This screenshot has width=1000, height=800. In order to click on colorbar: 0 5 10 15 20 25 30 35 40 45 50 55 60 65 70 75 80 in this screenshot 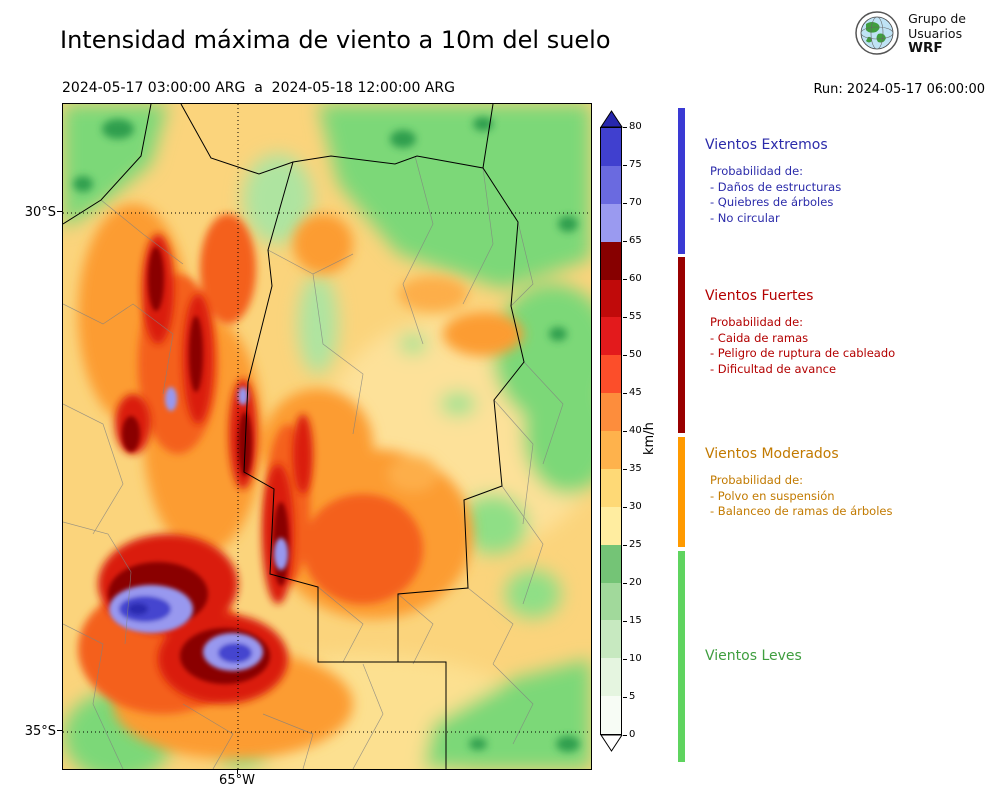, I will do `click(645, 440)`.